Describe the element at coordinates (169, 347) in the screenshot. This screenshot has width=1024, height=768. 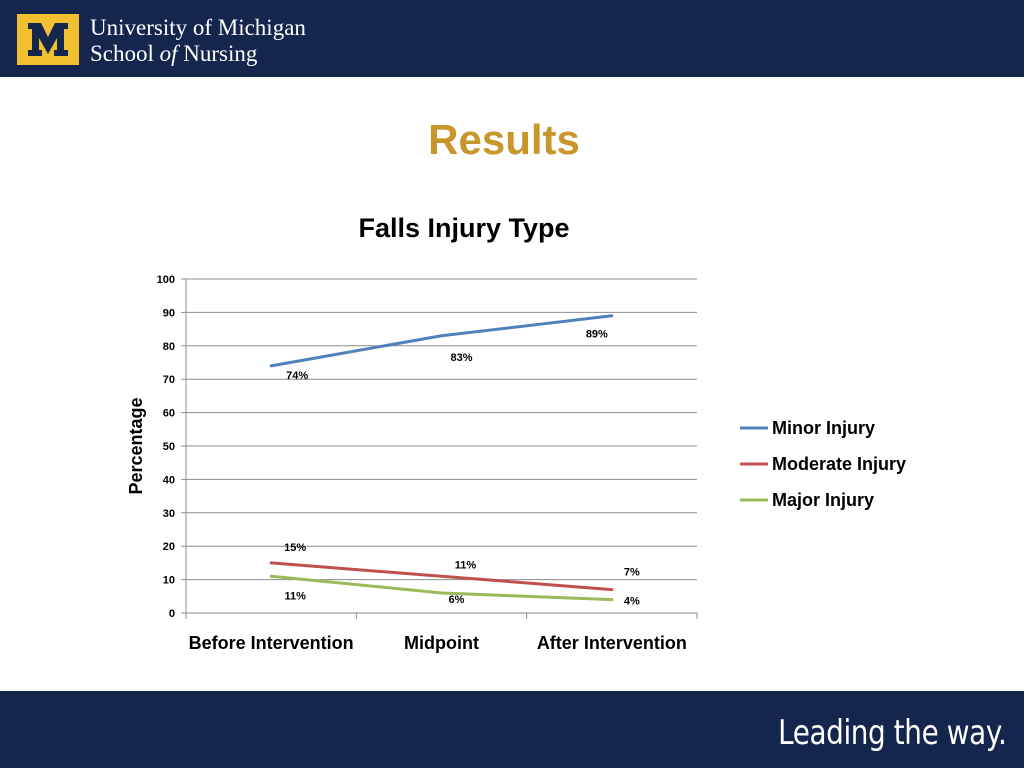
I see `y-tick-label: 80` at that location.